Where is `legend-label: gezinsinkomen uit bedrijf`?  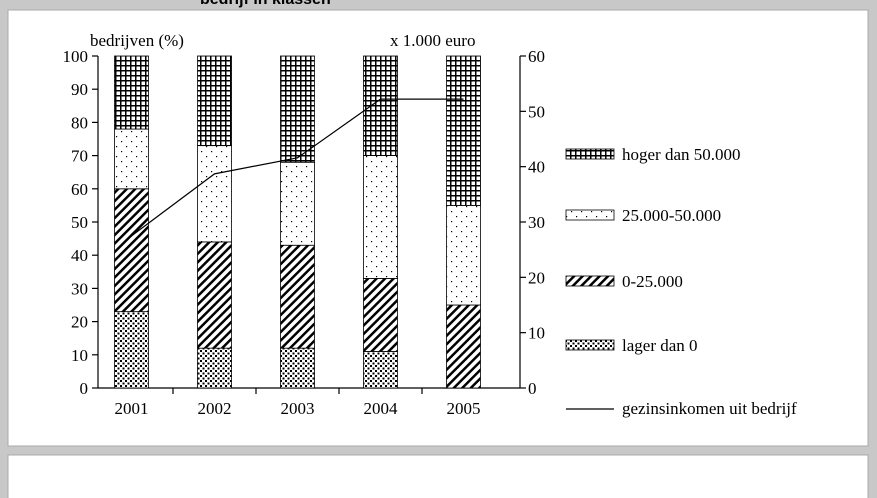
legend-label: gezinsinkomen uit bedrijf is located at coordinates (709, 408).